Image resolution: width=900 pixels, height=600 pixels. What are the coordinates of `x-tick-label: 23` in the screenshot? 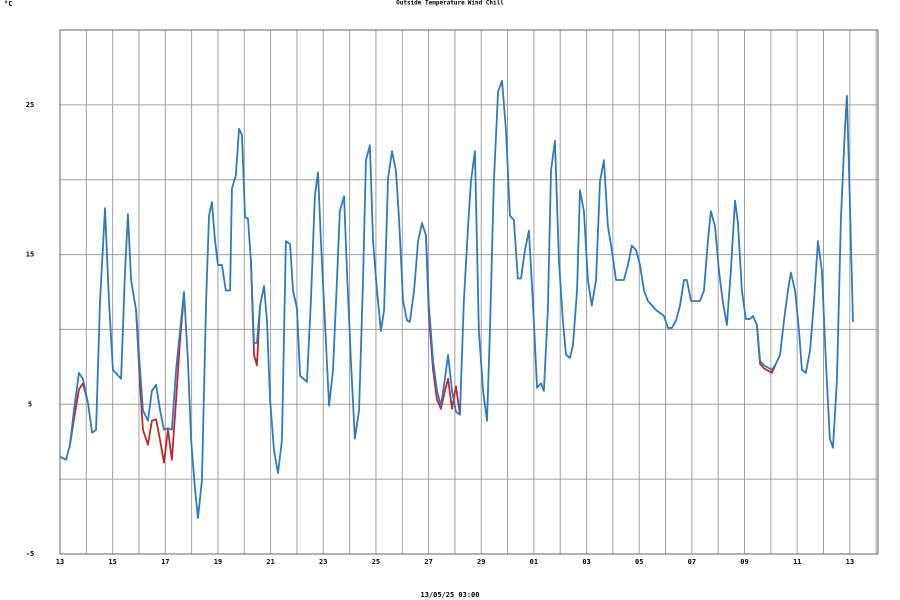 It's located at (323, 562).